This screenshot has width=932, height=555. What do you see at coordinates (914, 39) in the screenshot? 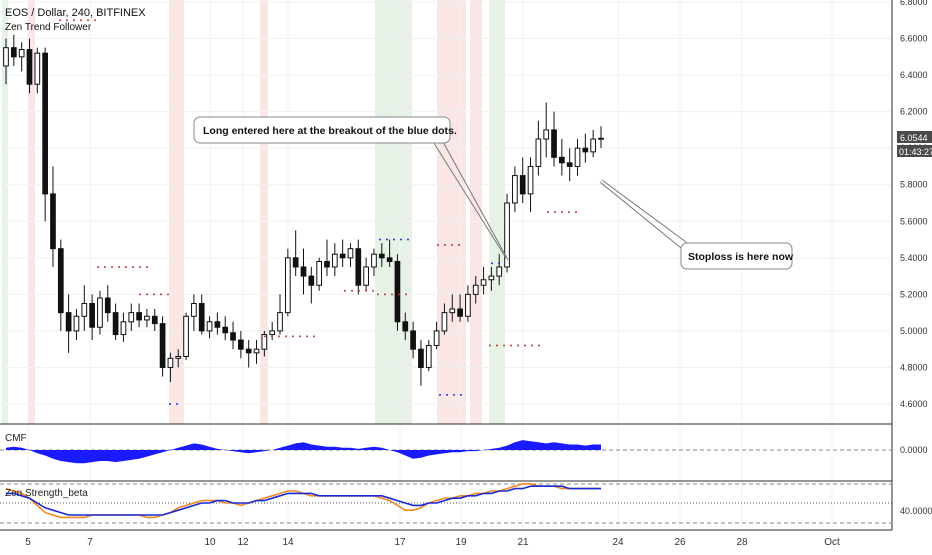
I see `price-tick-label: 6.6000` at bounding box center [914, 39].